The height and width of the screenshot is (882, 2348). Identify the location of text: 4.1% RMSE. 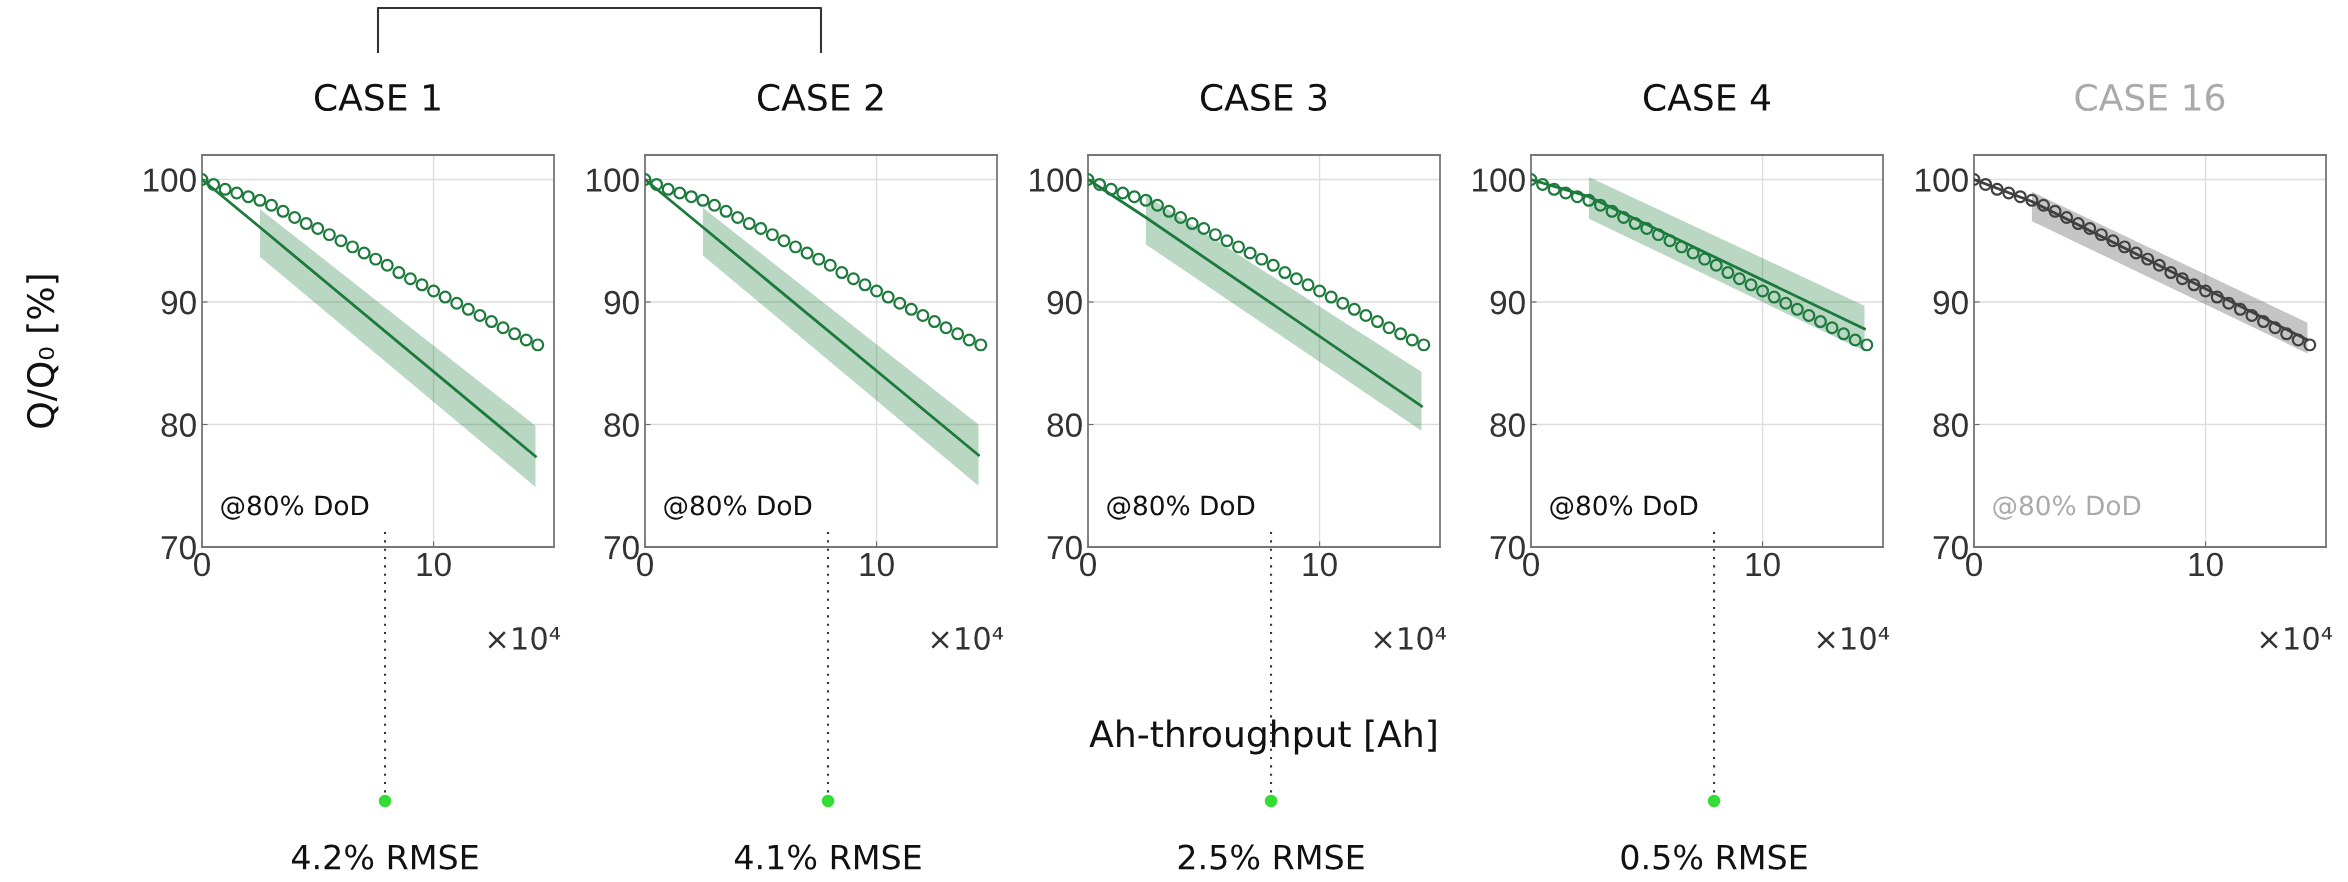
(827, 857).